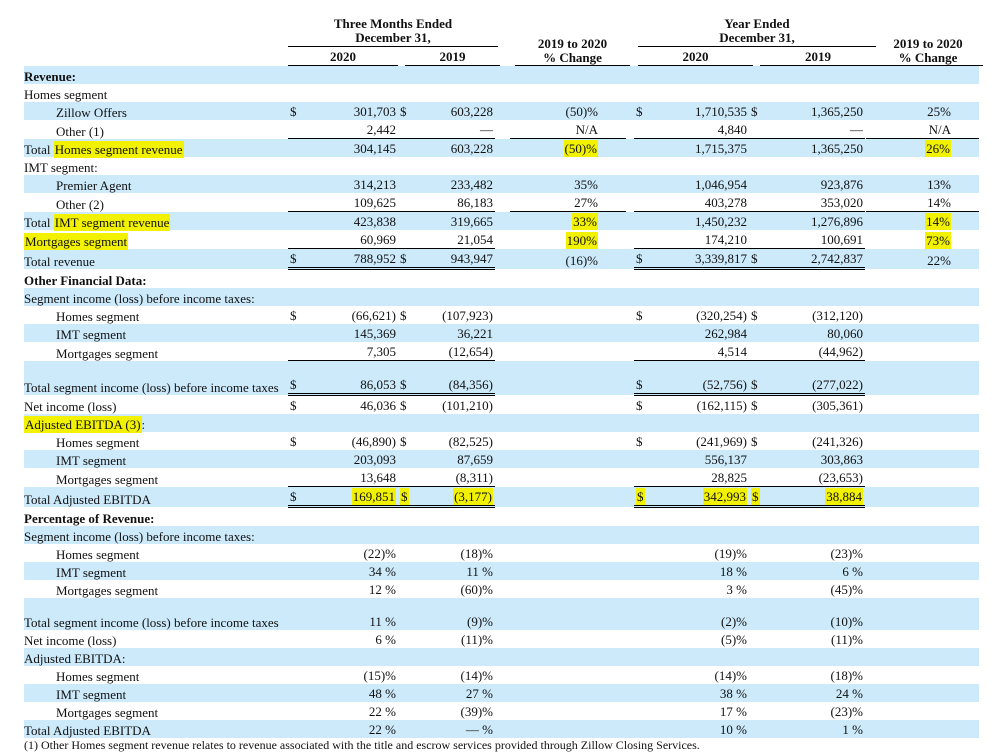 The width and height of the screenshot is (1001, 753). Describe the element at coordinates (939, 129) in the screenshot. I see `cell-value: N/A` at that location.